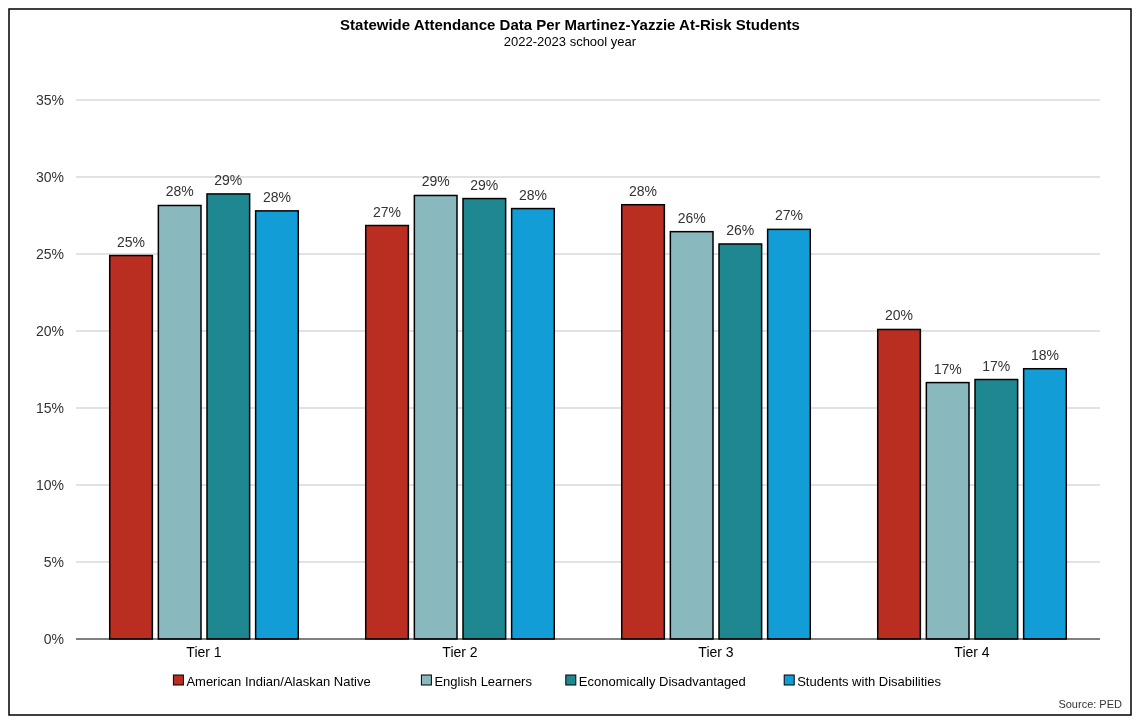 The height and width of the screenshot is (724, 1140). What do you see at coordinates (662, 681) in the screenshot?
I see `legend-label: Economically Disadvantaged` at bounding box center [662, 681].